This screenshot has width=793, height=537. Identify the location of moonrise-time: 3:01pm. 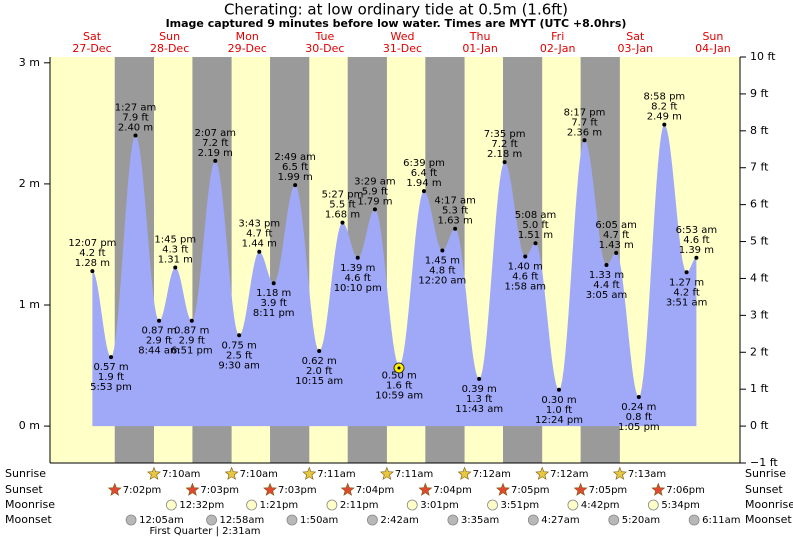
(439, 505).